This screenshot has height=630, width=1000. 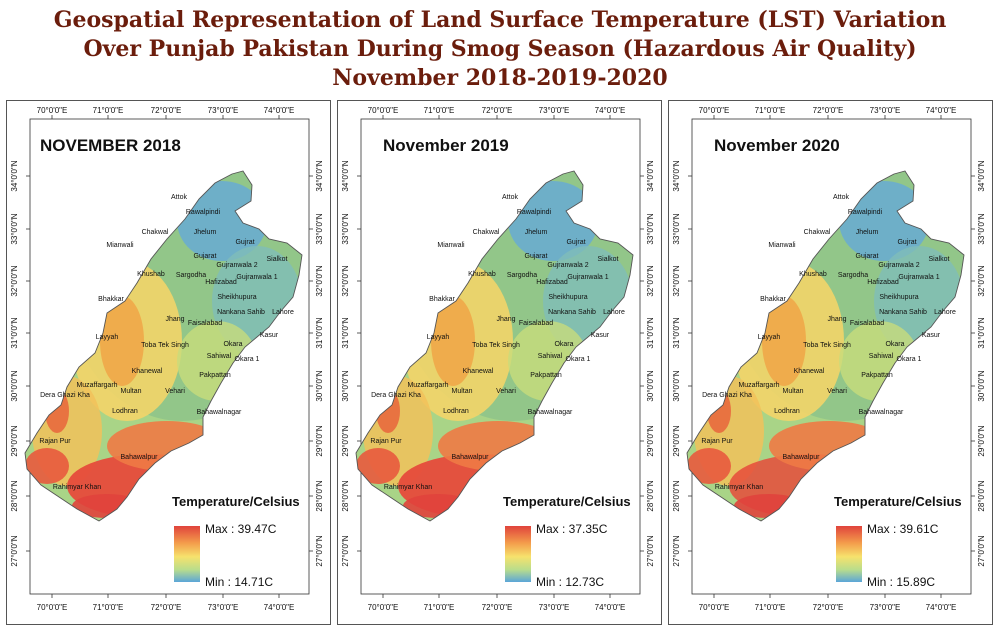 What do you see at coordinates (758, 385) in the screenshot?
I see `district-label: Muzaffargarh` at bounding box center [758, 385].